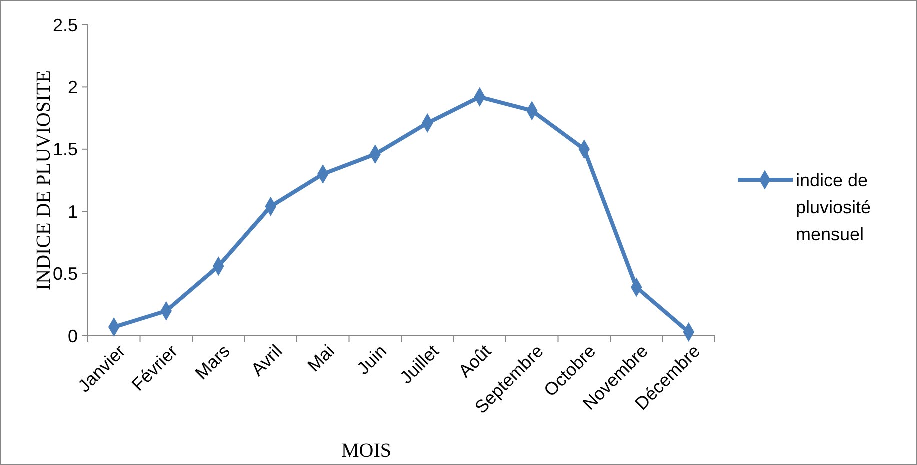  Describe the element at coordinates (65, 25) in the screenshot. I see `y-tick-label: 2.5` at that location.